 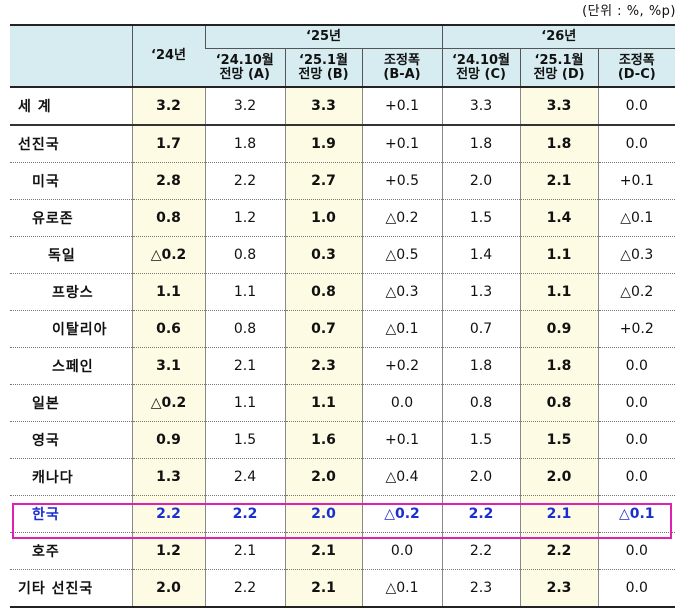 I want to click on value-cell: 3.2, so click(x=244, y=106).